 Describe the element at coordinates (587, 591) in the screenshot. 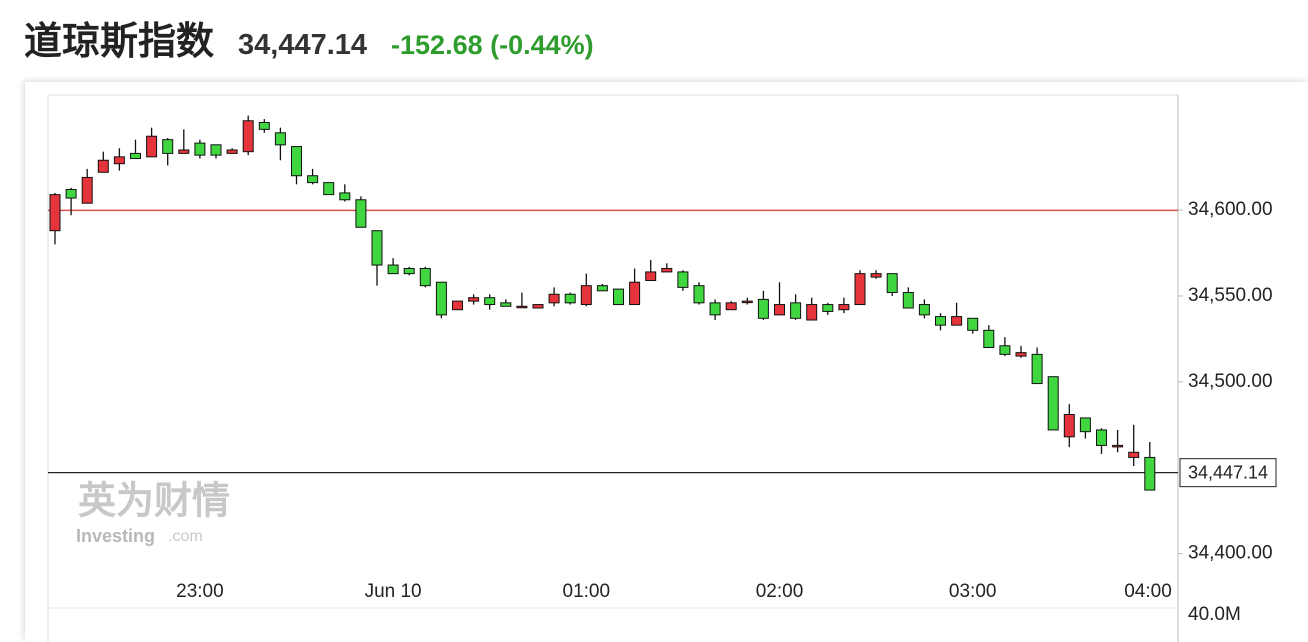

I see `x-tick-label: 01:00` at that location.